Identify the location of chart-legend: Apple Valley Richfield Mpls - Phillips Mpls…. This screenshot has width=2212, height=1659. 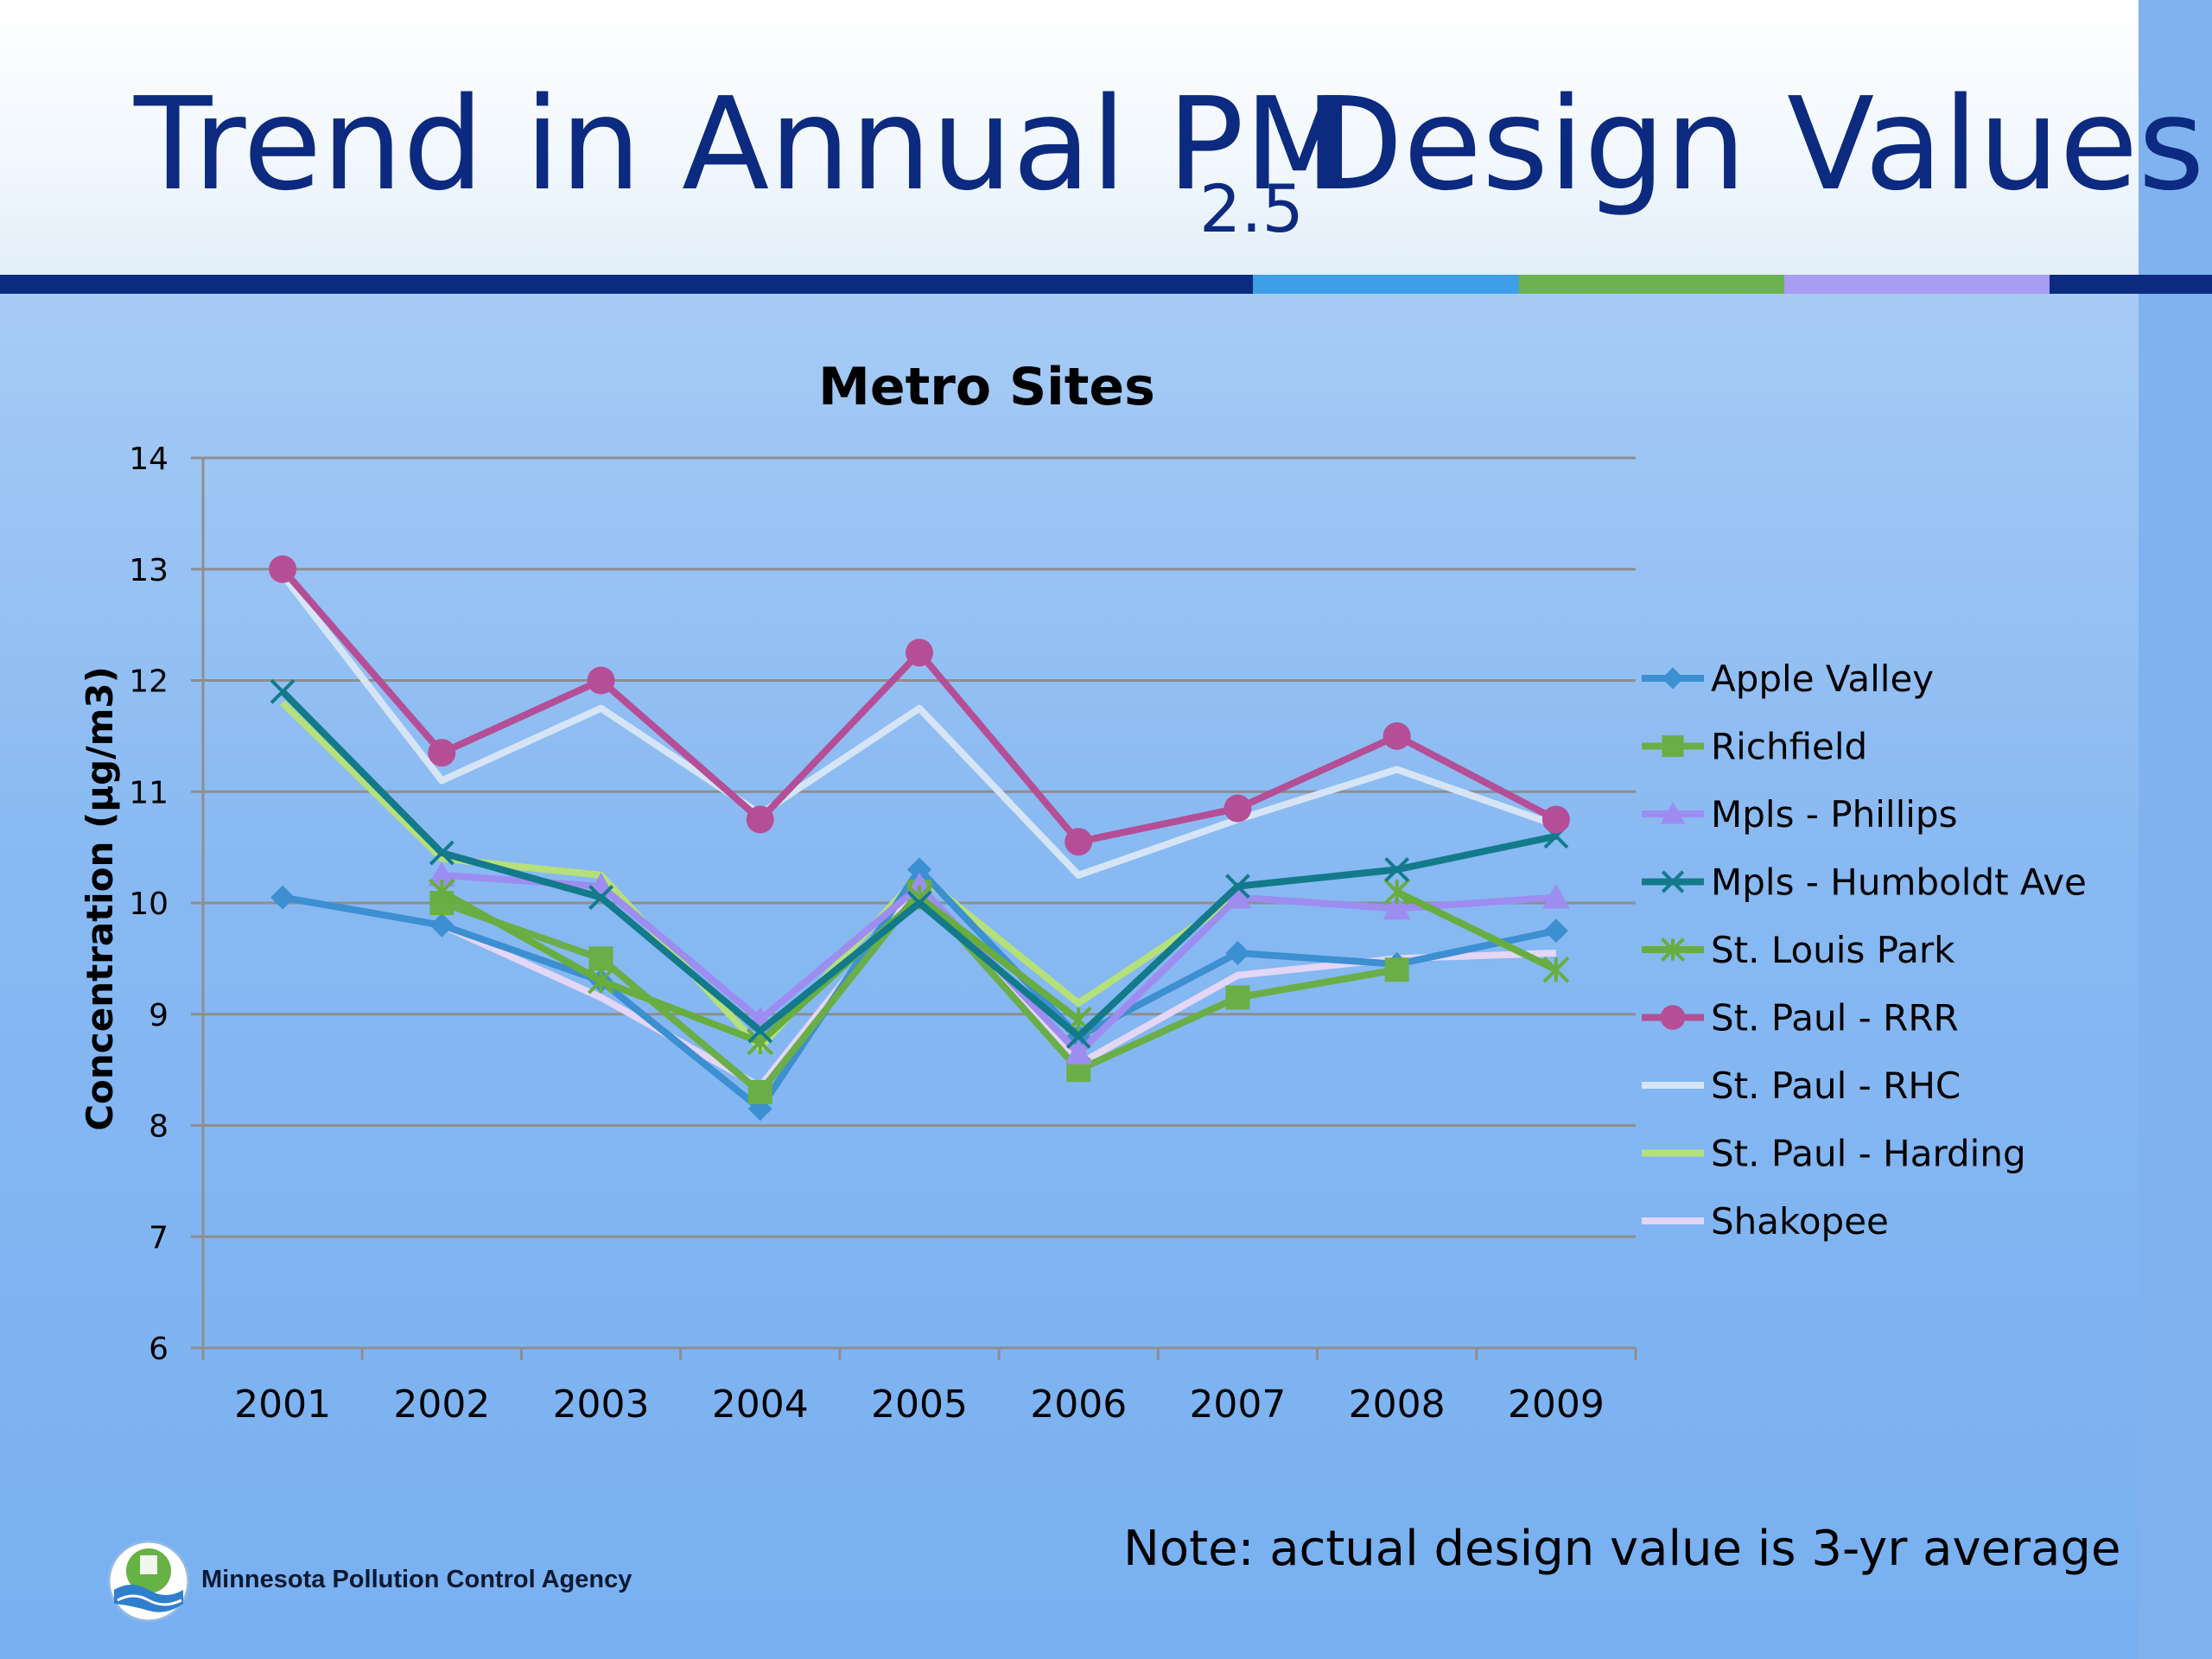
(1865, 950).